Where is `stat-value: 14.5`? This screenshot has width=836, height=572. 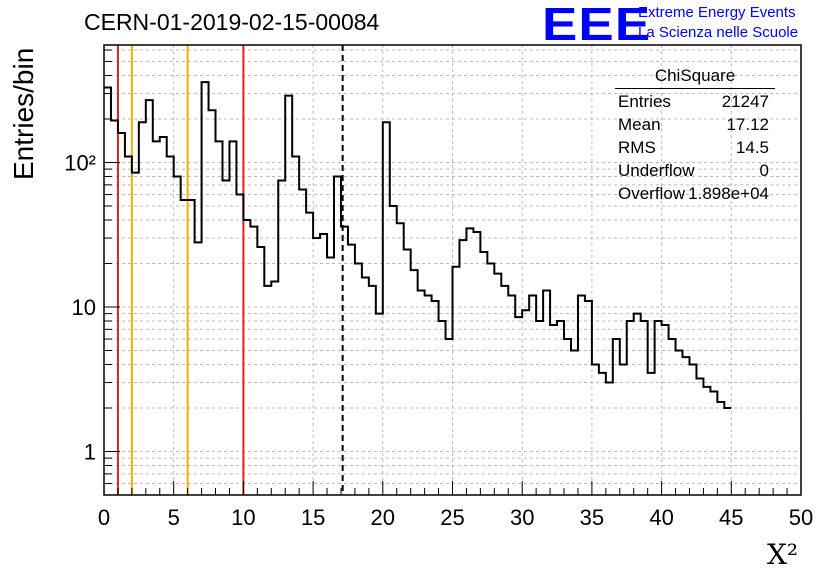
stat-value: 14.5 is located at coordinates (752, 147).